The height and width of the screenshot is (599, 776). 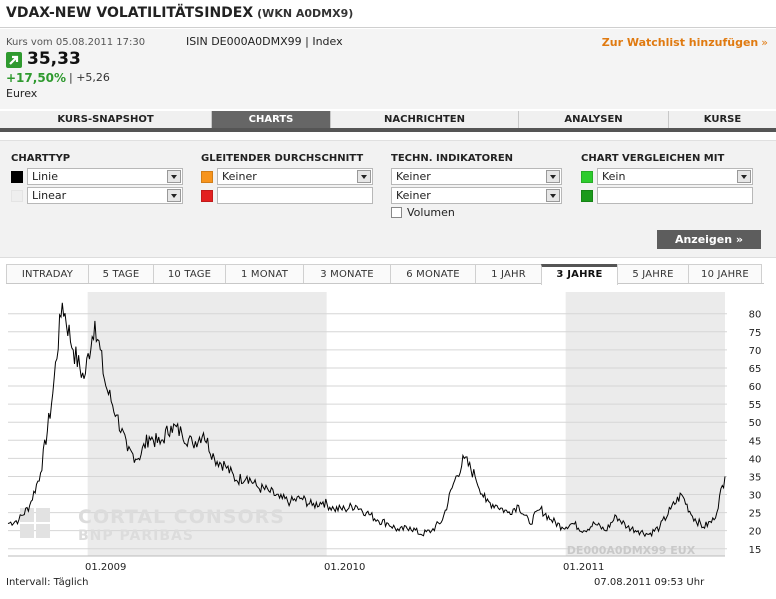 What do you see at coordinates (476, 195) in the screenshot?
I see `indikator2-select: Keiner` at bounding box center [476, 195].